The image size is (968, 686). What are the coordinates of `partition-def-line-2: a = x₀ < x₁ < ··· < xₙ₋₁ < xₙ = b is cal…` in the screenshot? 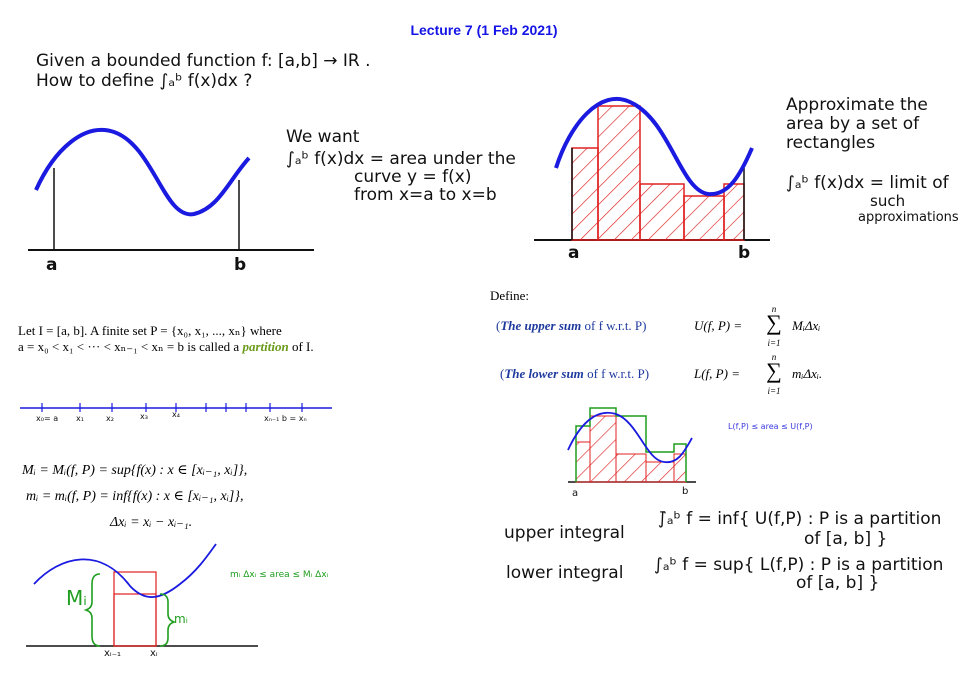 It's located at (166, 347).